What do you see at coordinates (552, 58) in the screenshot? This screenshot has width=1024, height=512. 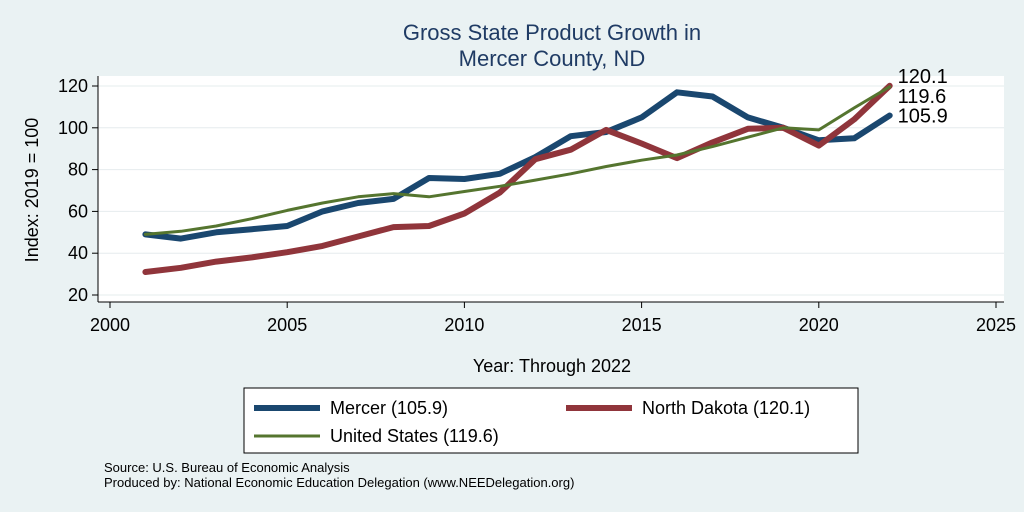 I see `chart-title-line-2: Mercer County, ND` at bounding box center [552, 58].